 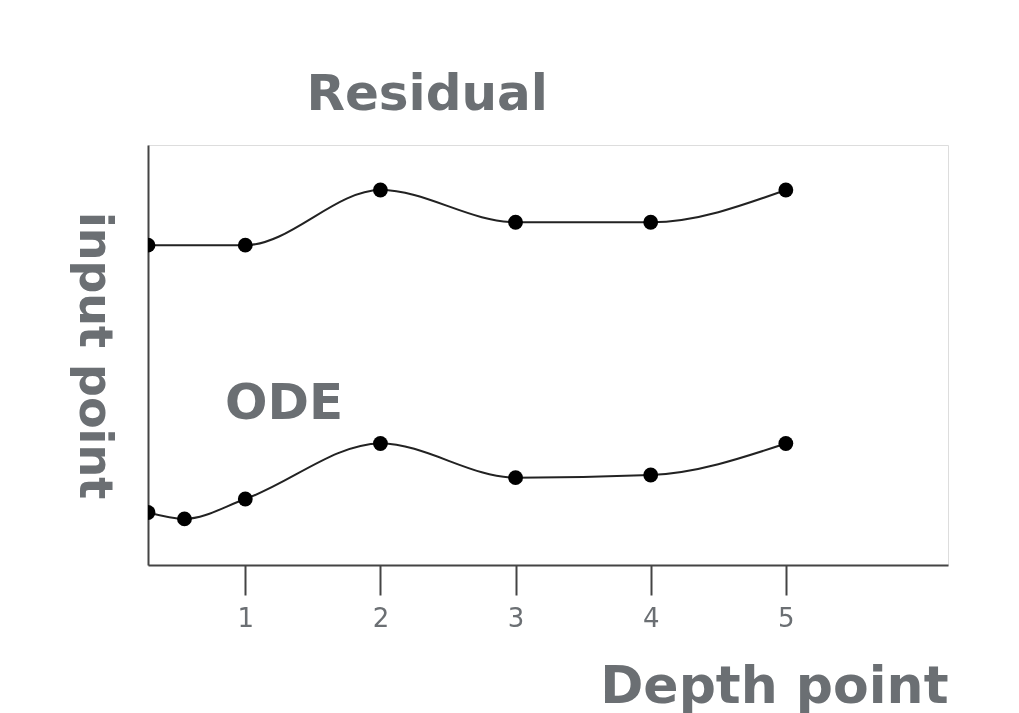 What do you see at coordinates (427, 93) in the screenshot?
I see `series-label: Residual` at bounding box center [427, 93].